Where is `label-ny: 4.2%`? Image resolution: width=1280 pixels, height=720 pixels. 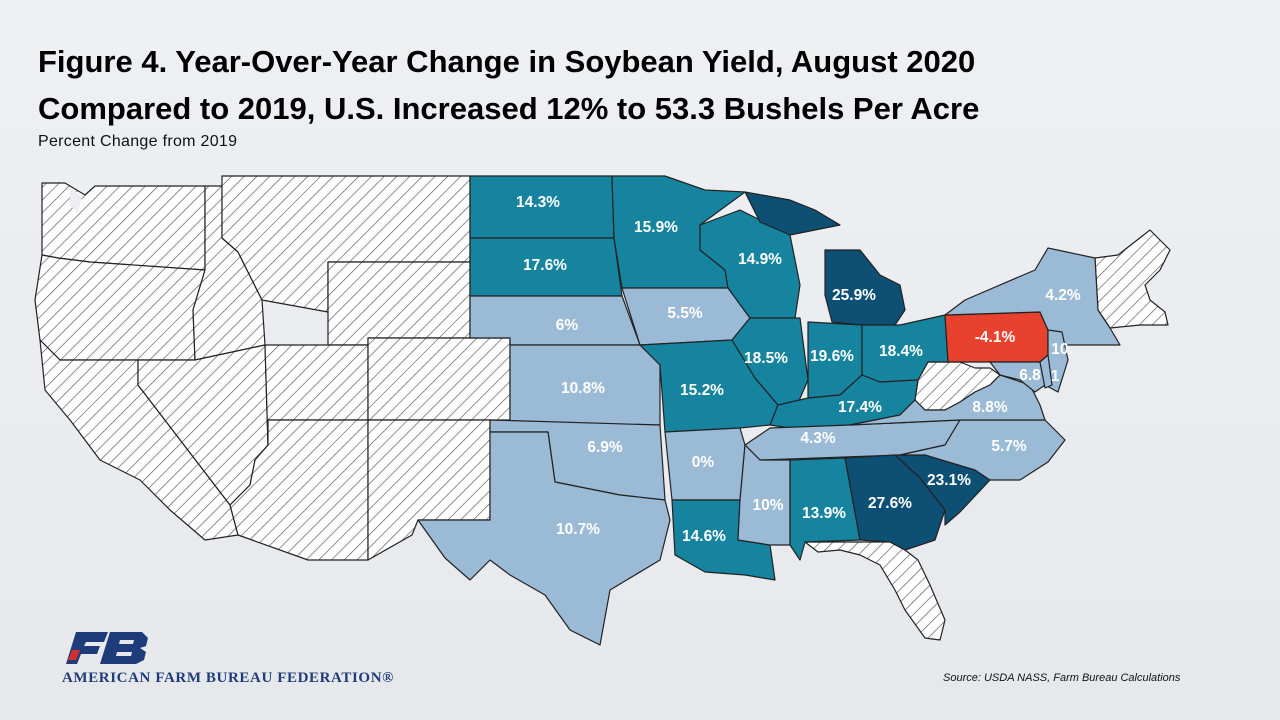 label-ny: 4.2% is located at coordinates (1063, 295).